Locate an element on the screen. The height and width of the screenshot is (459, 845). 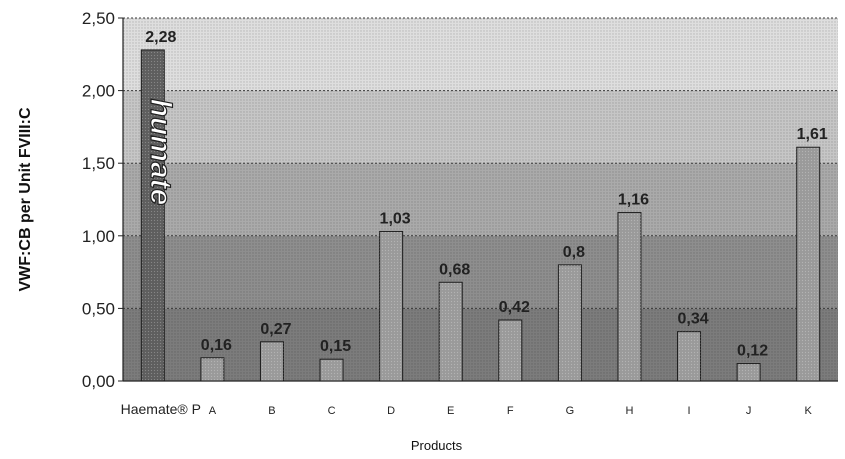
category-label: K is located at coordinates (809, 411).